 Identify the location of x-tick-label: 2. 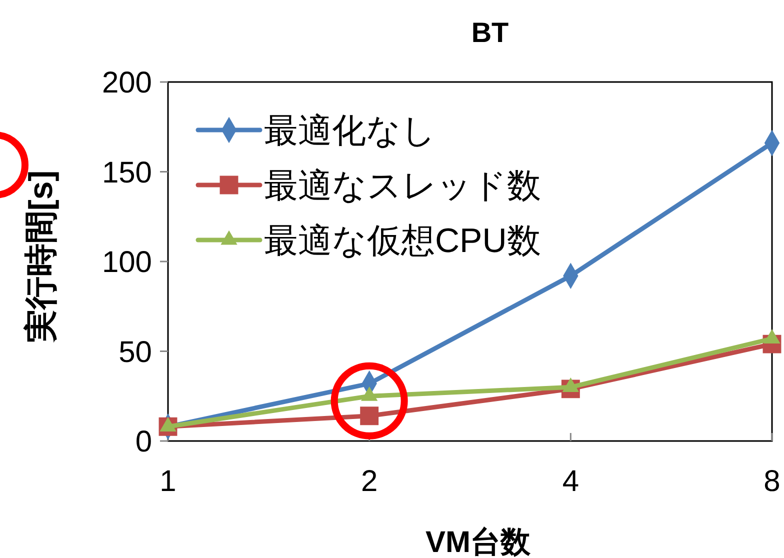
(369, 481).